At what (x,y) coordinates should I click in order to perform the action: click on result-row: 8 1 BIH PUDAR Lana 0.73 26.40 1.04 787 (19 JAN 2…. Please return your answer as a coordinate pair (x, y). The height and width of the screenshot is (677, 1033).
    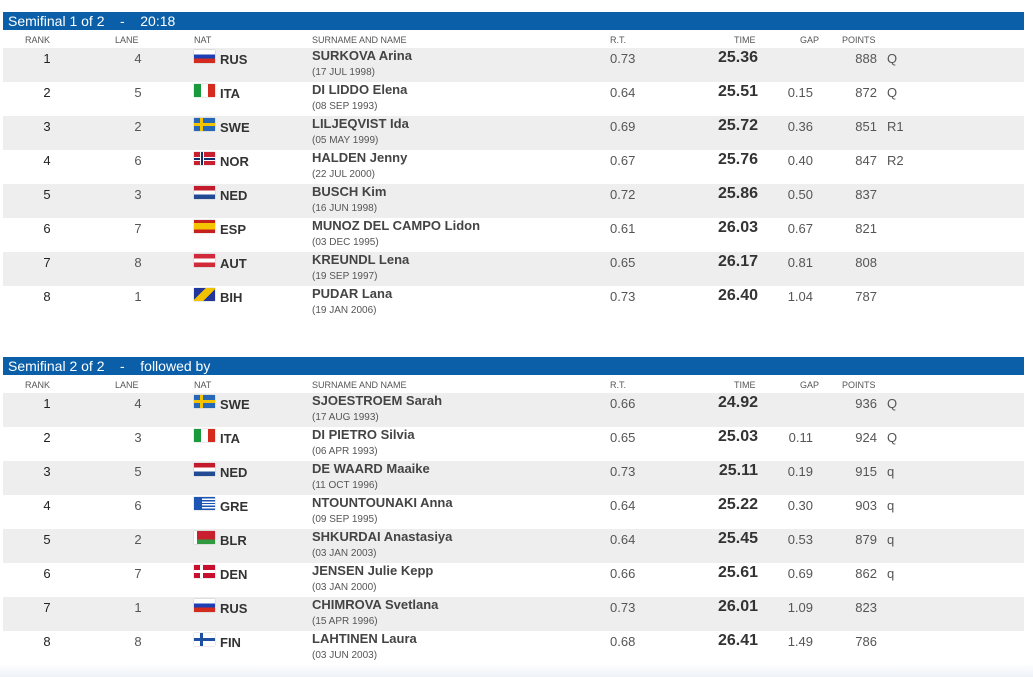
    Looking at the image, I should click on (513, 303).